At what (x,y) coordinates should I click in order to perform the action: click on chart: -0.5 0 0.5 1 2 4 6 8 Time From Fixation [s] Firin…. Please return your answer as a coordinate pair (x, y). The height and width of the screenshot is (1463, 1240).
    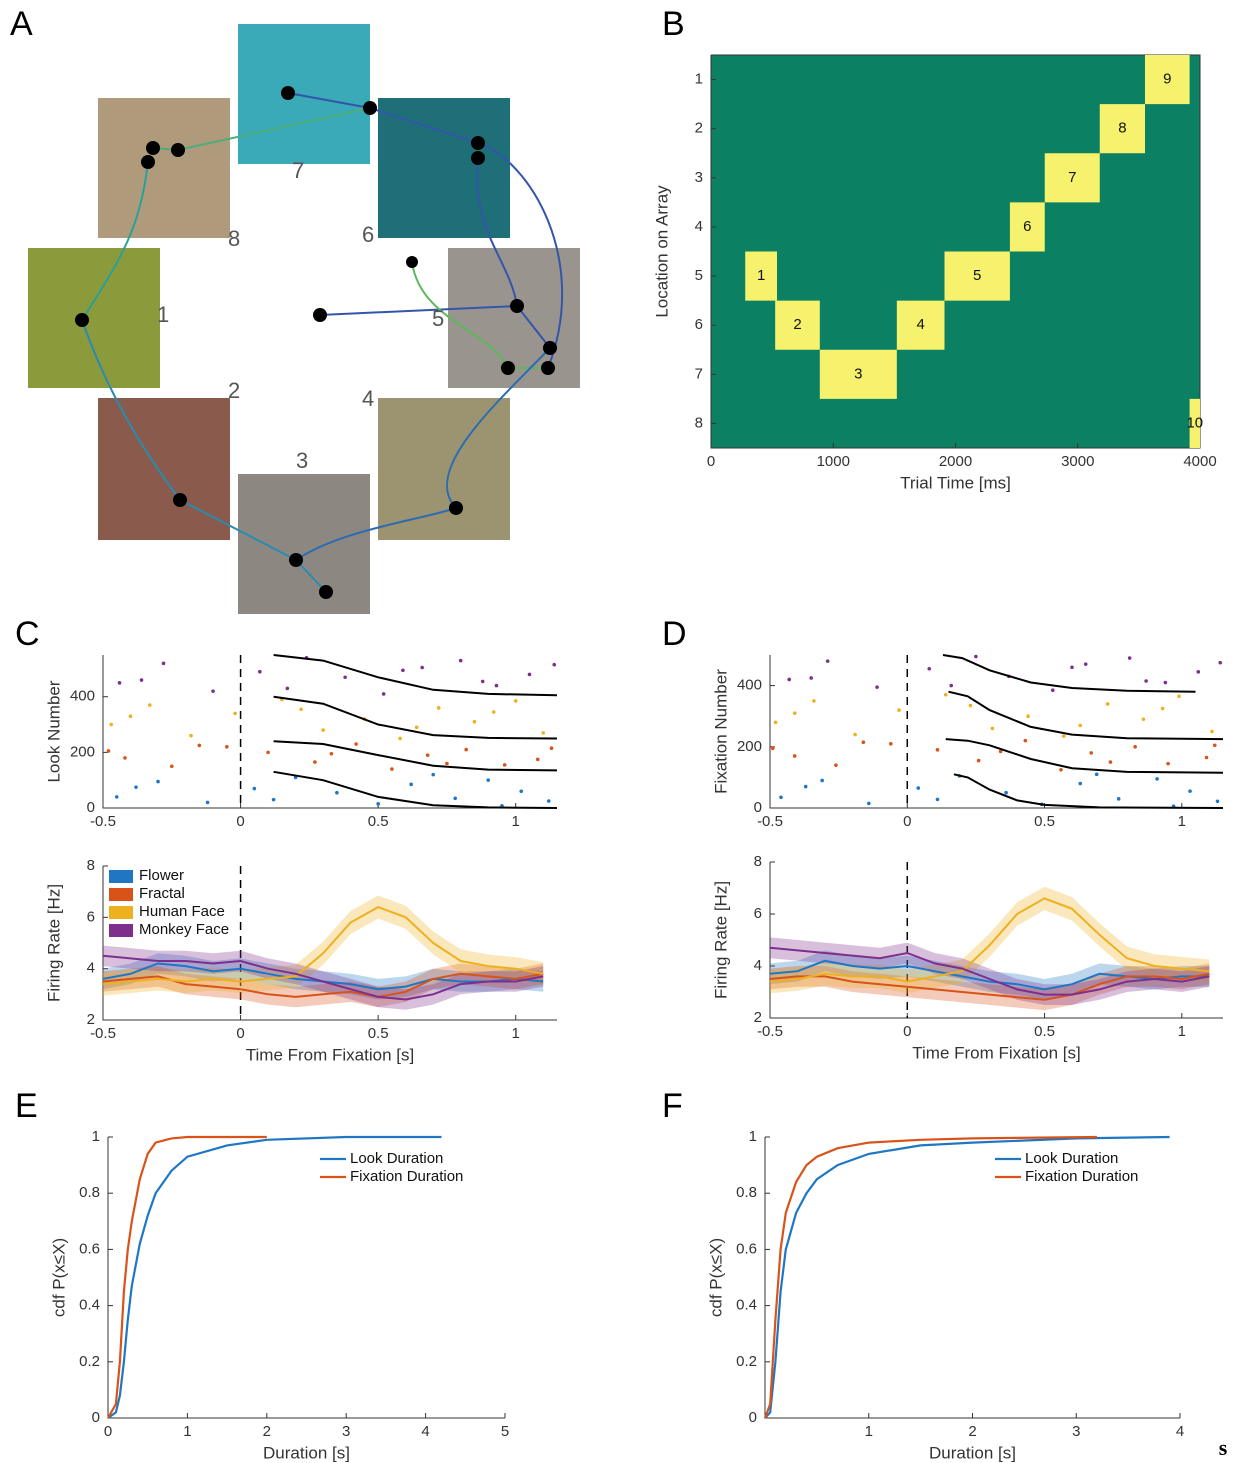
    Looking at the image, I should click on (300, 960).